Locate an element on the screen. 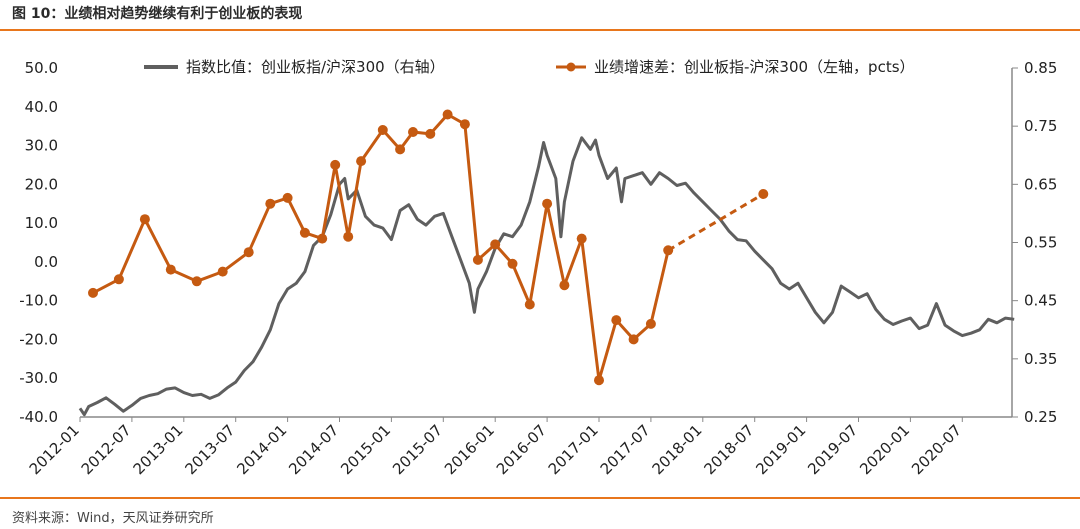 This screenshot has width=1080, height=529. right-axis: 0.85 0.75 0.65 0.55 0.45 0.35 0.25 is located at coordinates (1034, 242).